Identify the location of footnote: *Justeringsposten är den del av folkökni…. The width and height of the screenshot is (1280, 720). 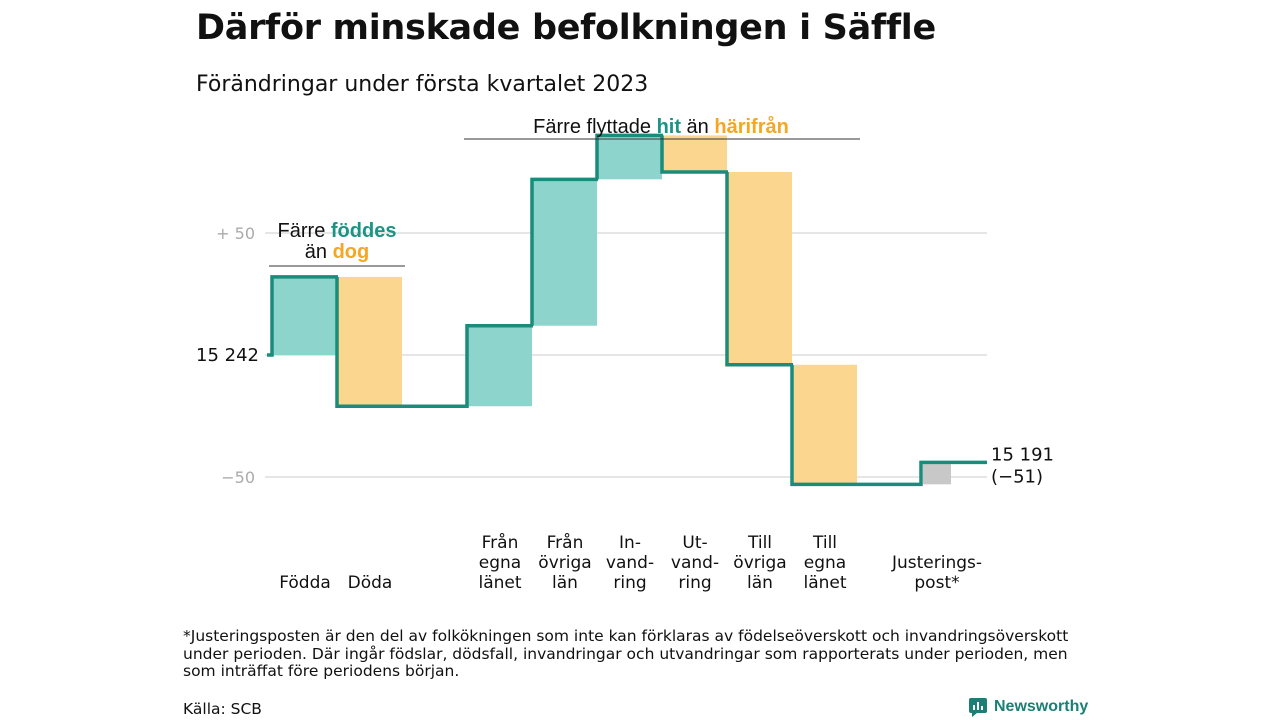
(626, 653).